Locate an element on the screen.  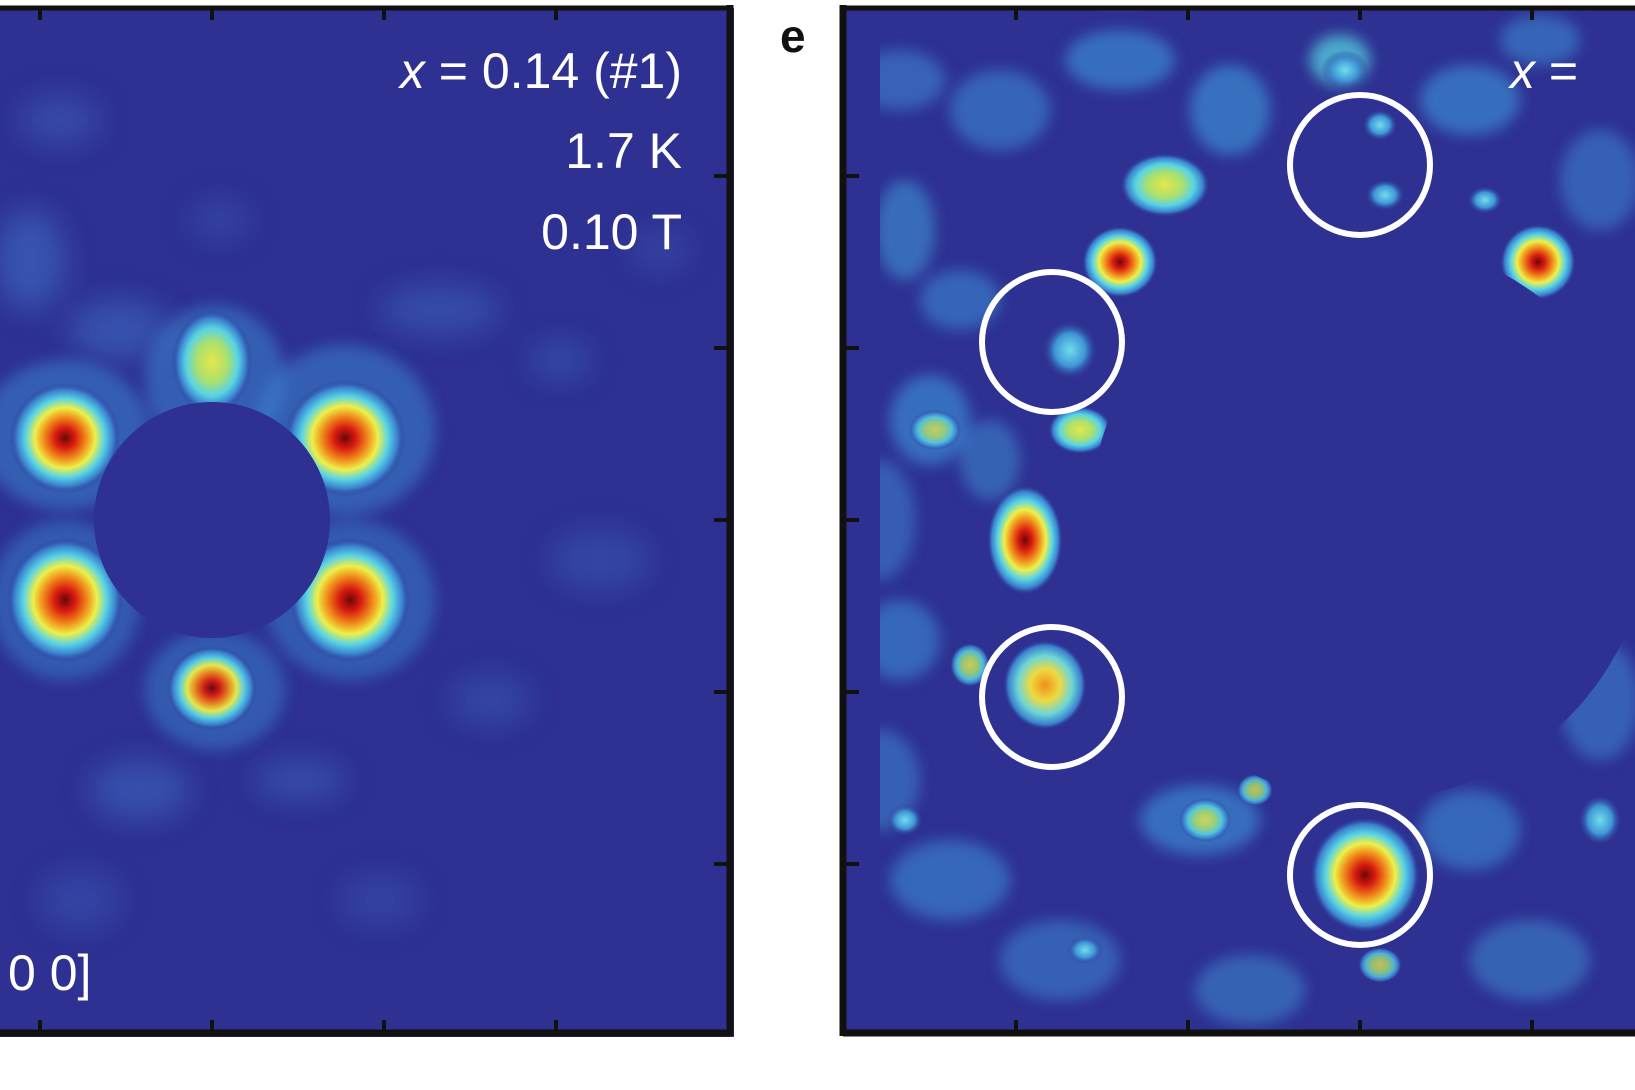
left-beamstop-mask is located at coordinates (212, 520).